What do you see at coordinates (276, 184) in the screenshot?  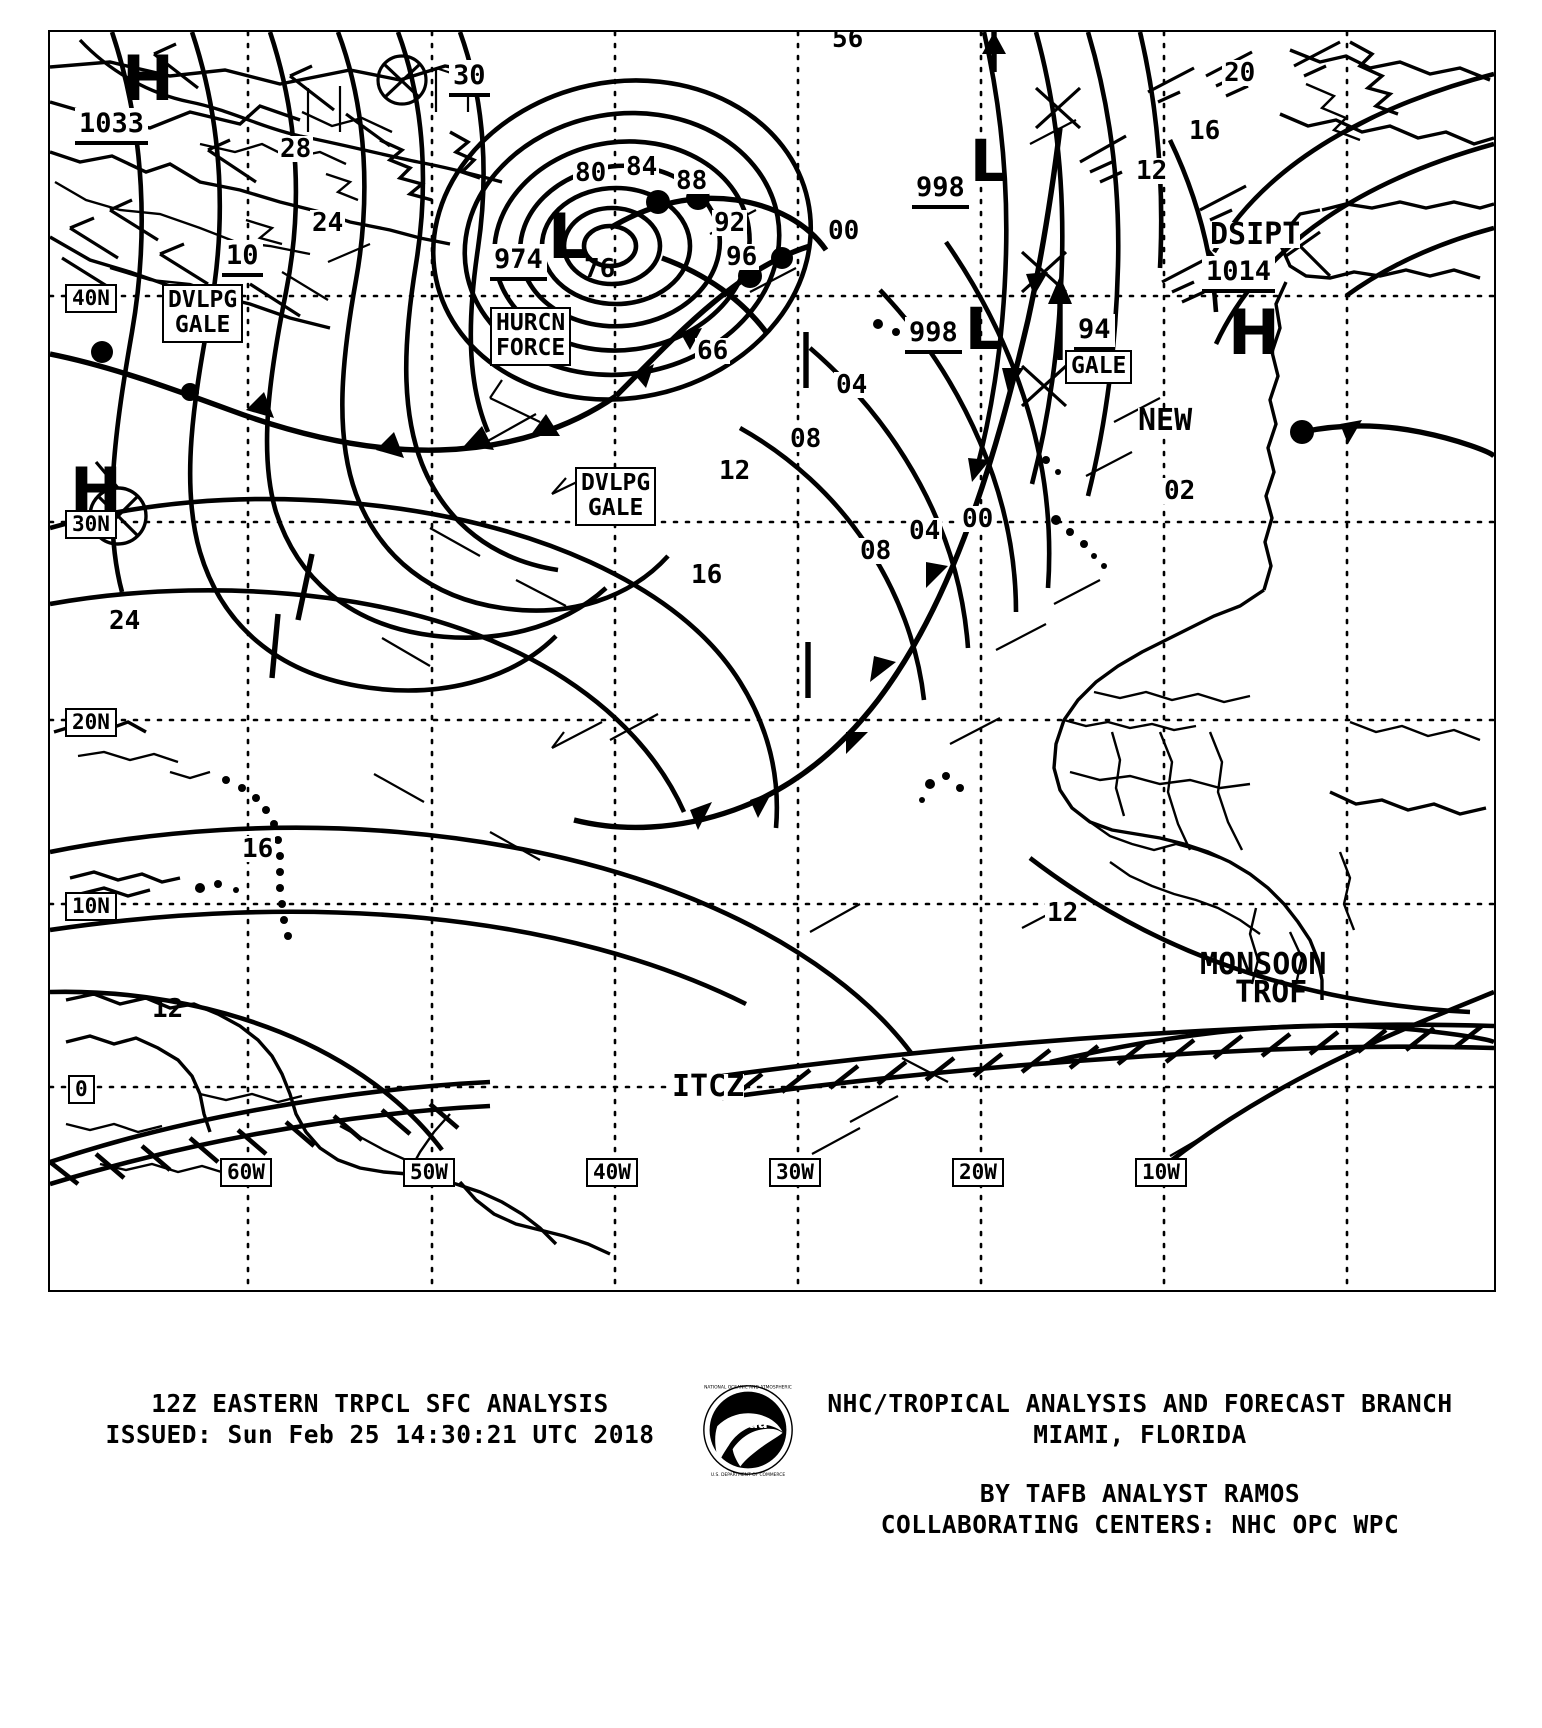 I see `coastline-north-america` at bounding box center [276, 184].